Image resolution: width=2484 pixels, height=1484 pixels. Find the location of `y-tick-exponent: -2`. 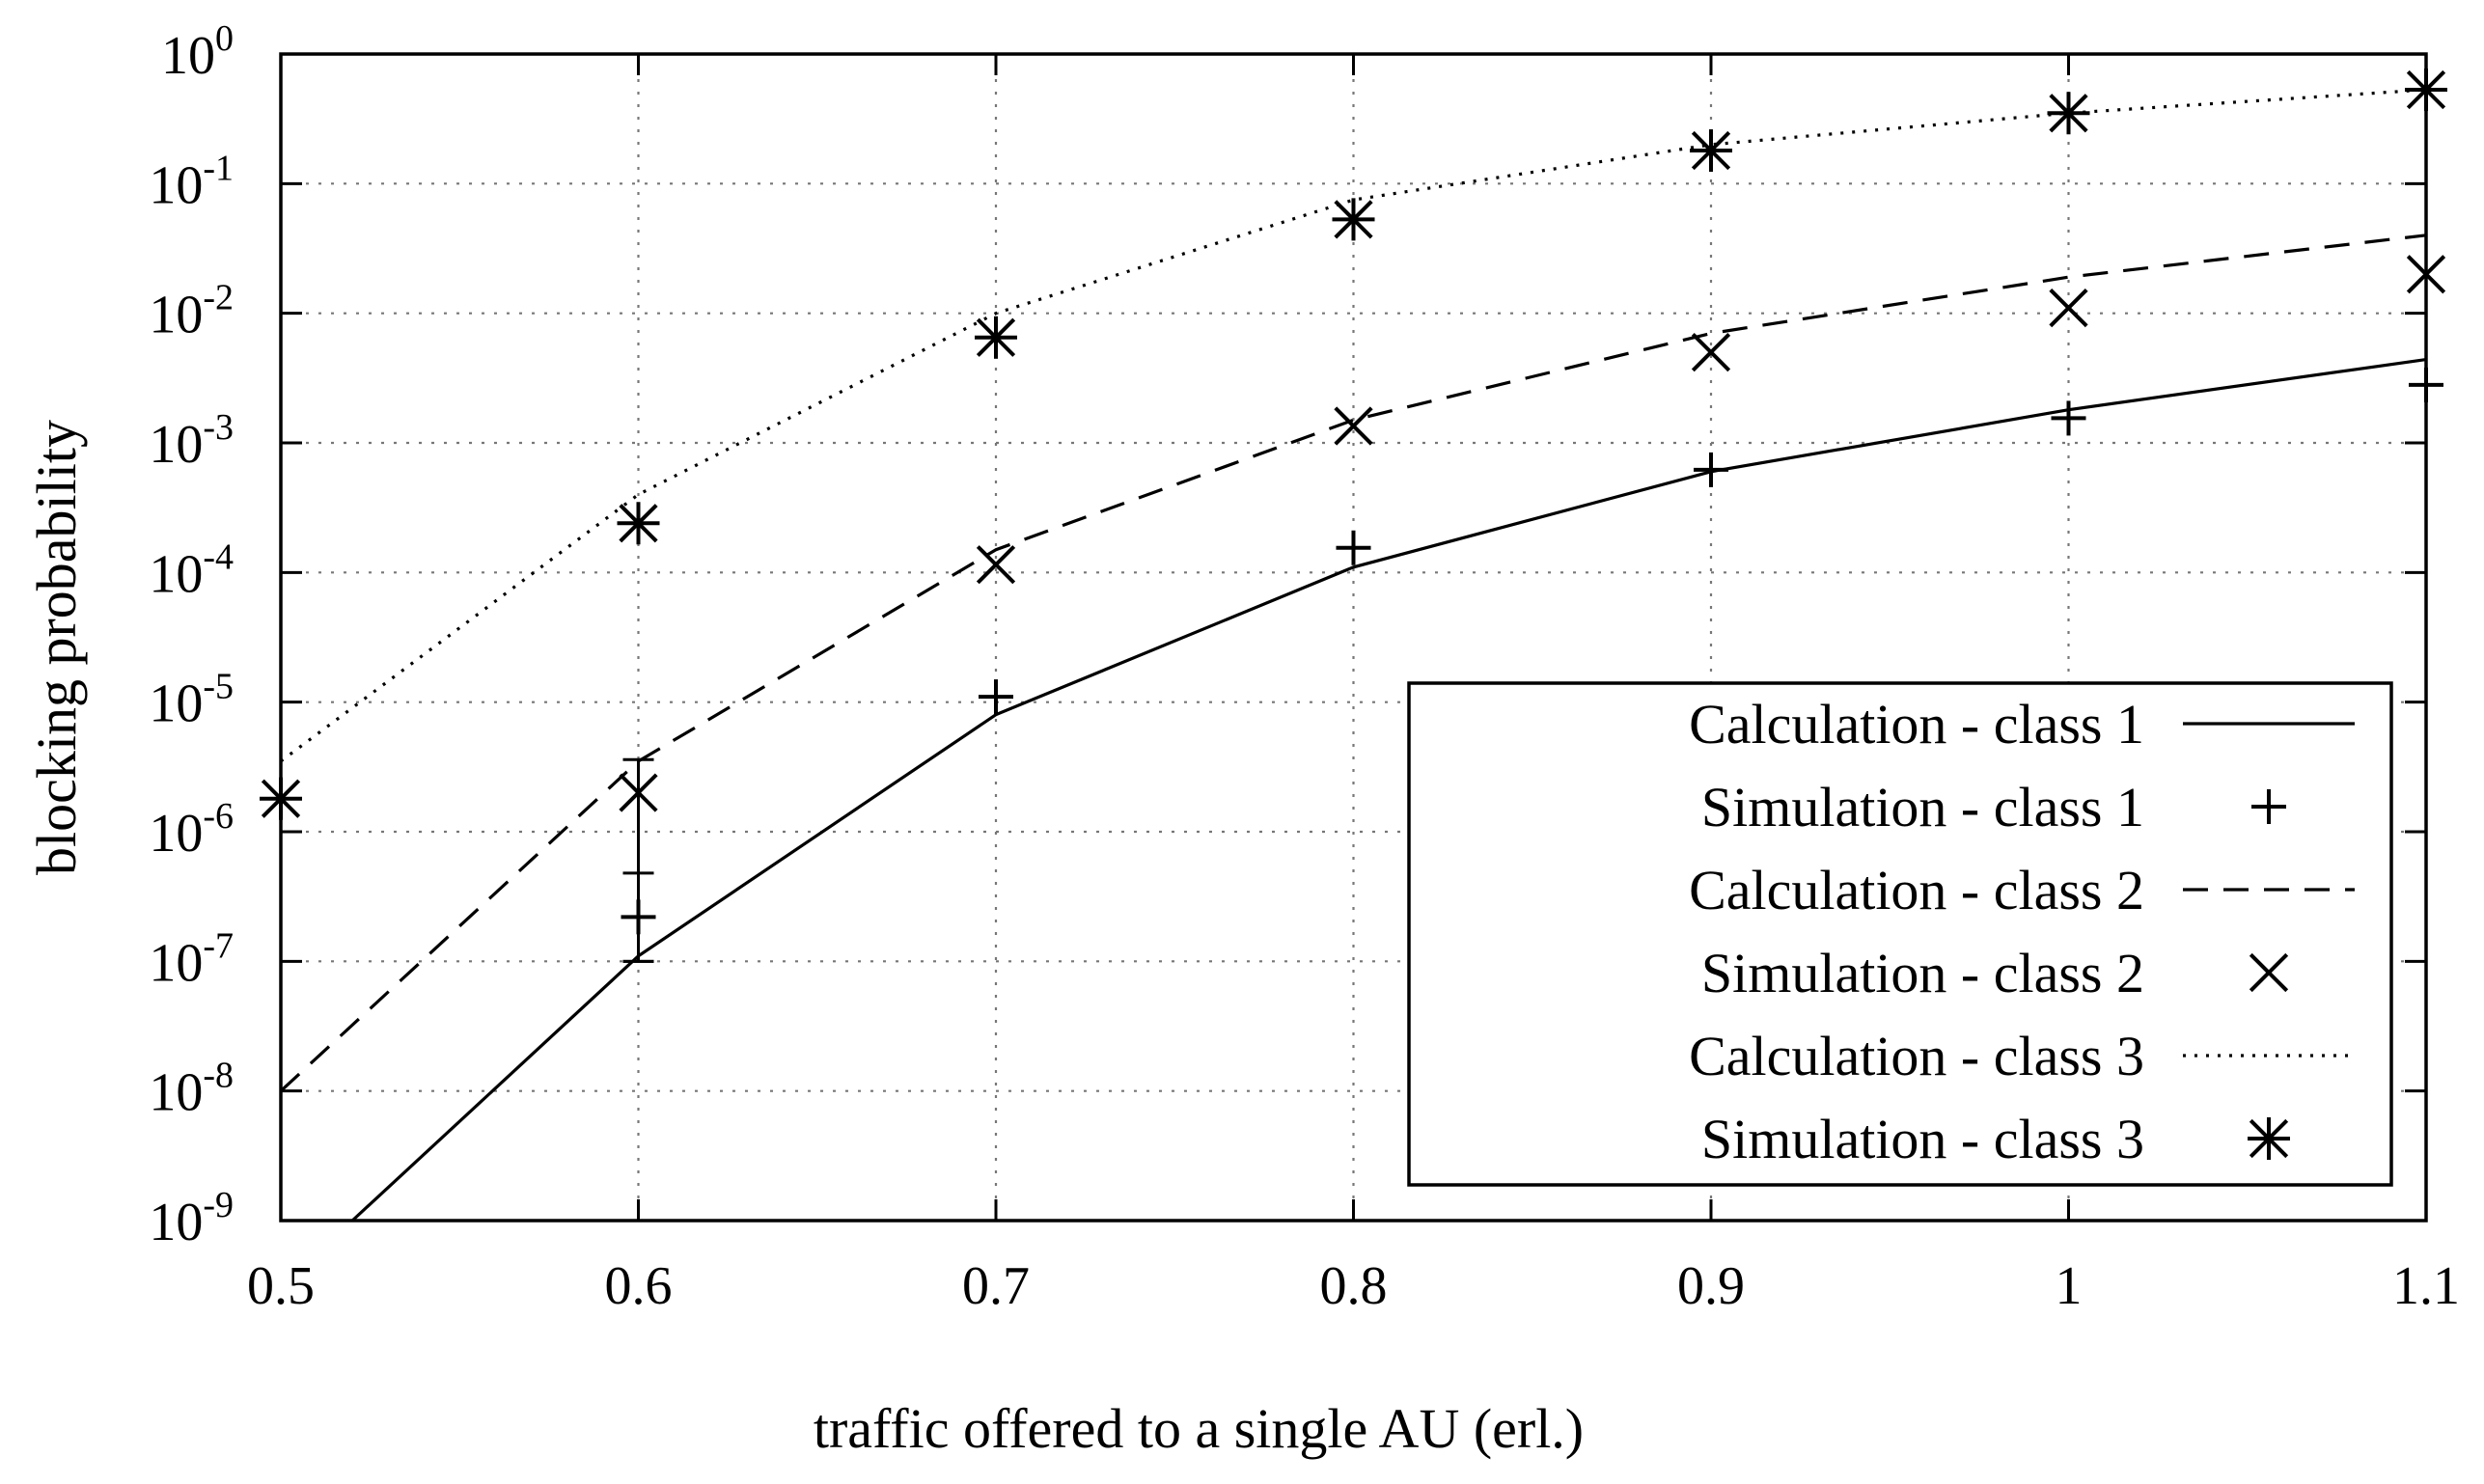

y-tick-exponent: -2 is located at coordinates (218, 298).